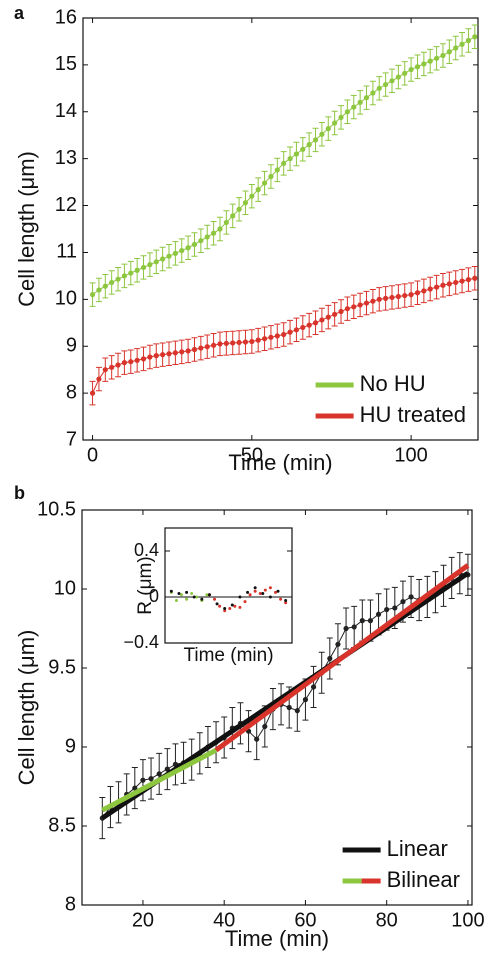  Describe the element at coordinates (410, 455) in the screenshot. I see `x-tick-label: 100` at that location.